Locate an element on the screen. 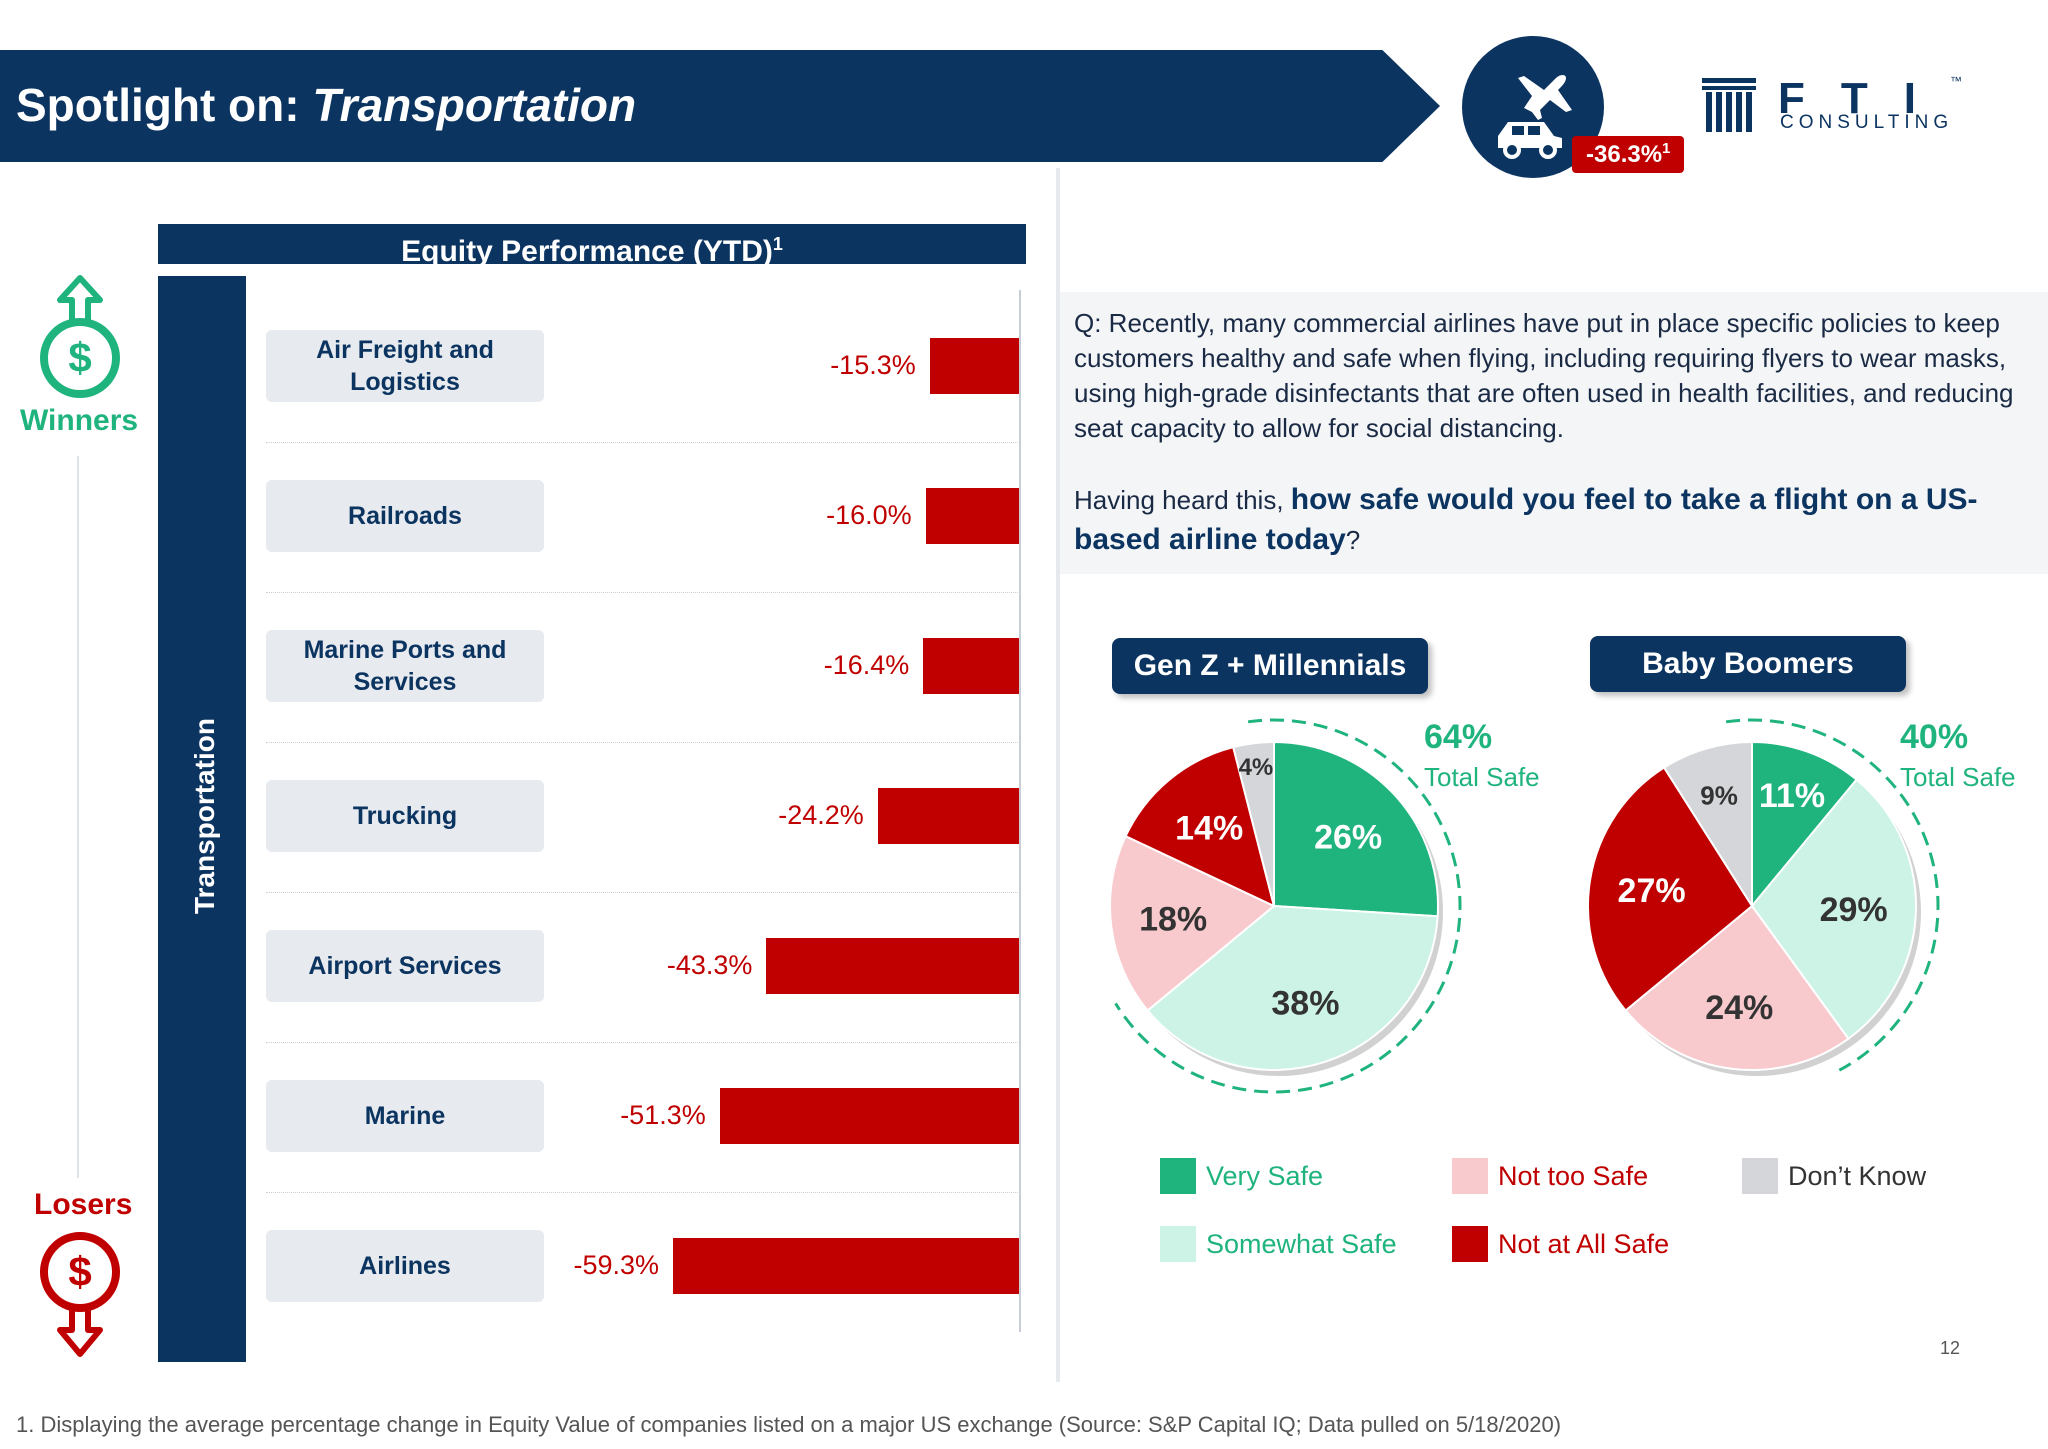 This screenshot has height=1449, width=2048. legend-item: Not too Safe is located at coordinates (1550, 1176).